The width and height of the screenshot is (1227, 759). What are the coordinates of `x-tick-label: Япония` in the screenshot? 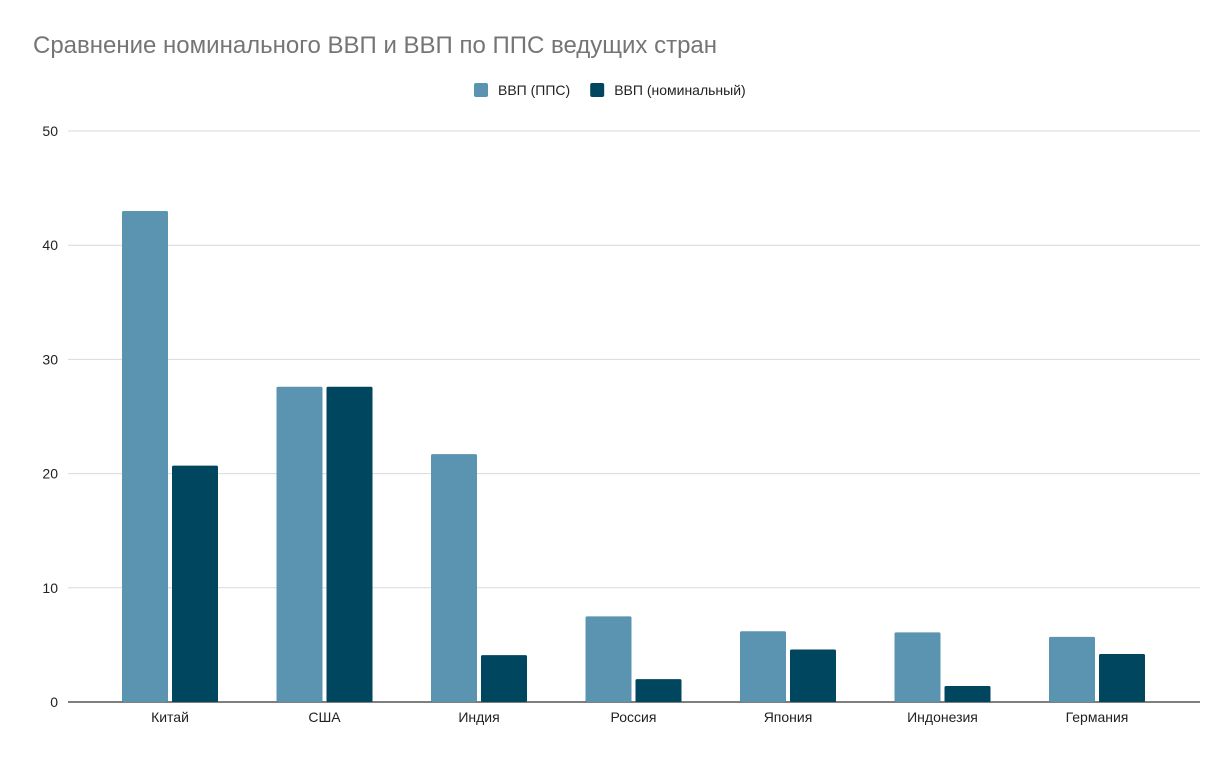 It's located at (788, 717).